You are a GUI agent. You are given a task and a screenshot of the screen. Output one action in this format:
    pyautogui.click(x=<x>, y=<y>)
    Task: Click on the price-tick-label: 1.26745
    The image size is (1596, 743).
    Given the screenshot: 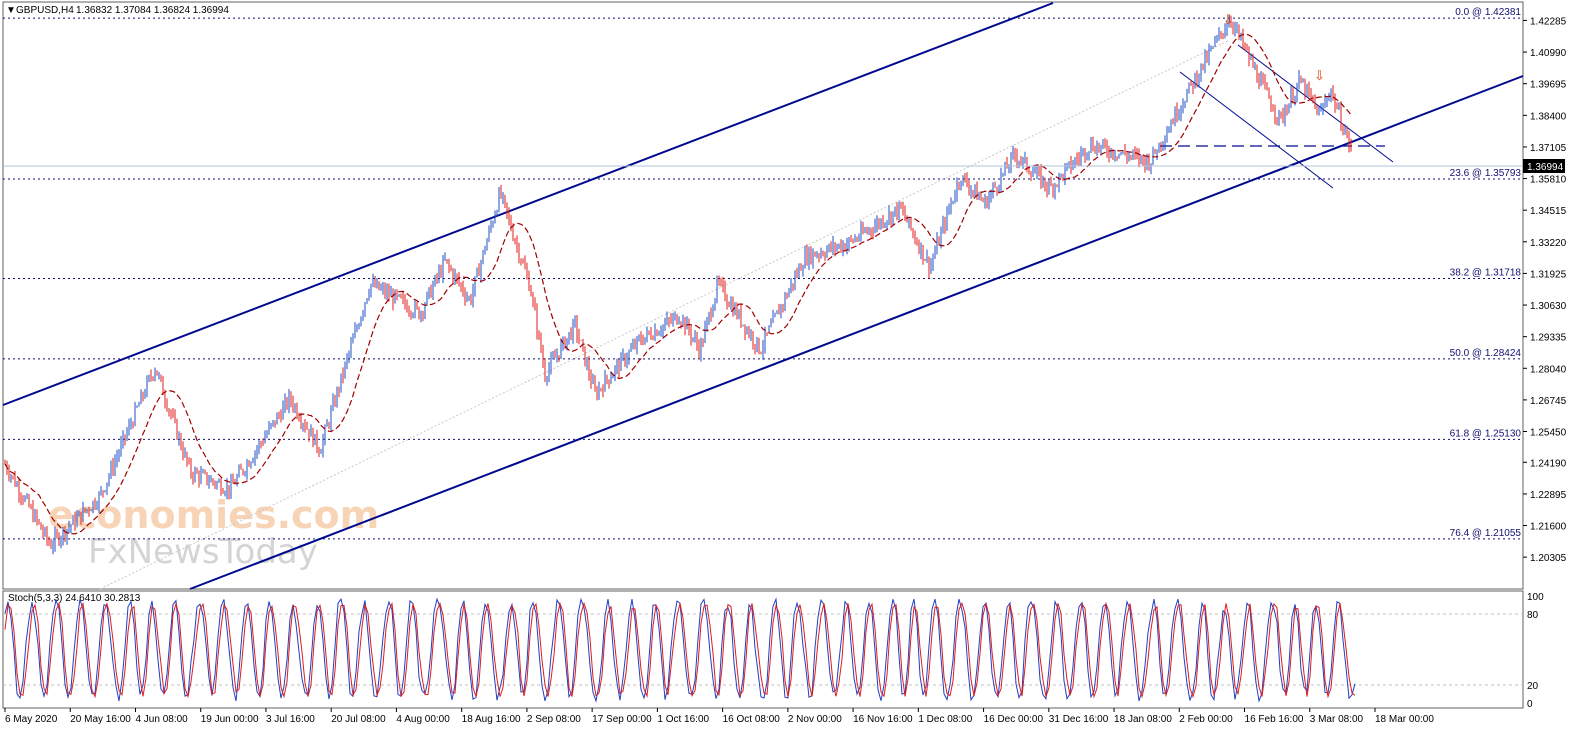 What is the action you would take?
    pyautogui.click(x=1548, y=401)
    